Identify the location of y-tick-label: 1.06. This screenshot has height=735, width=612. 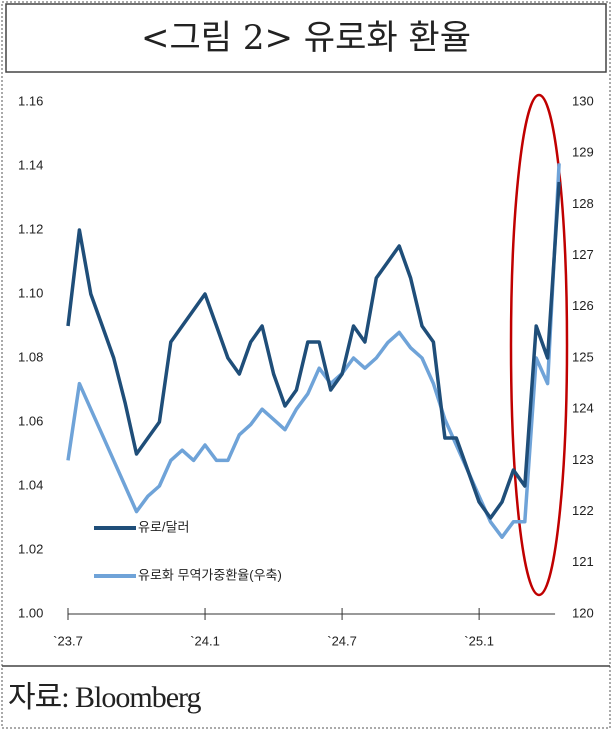
(30, 420).